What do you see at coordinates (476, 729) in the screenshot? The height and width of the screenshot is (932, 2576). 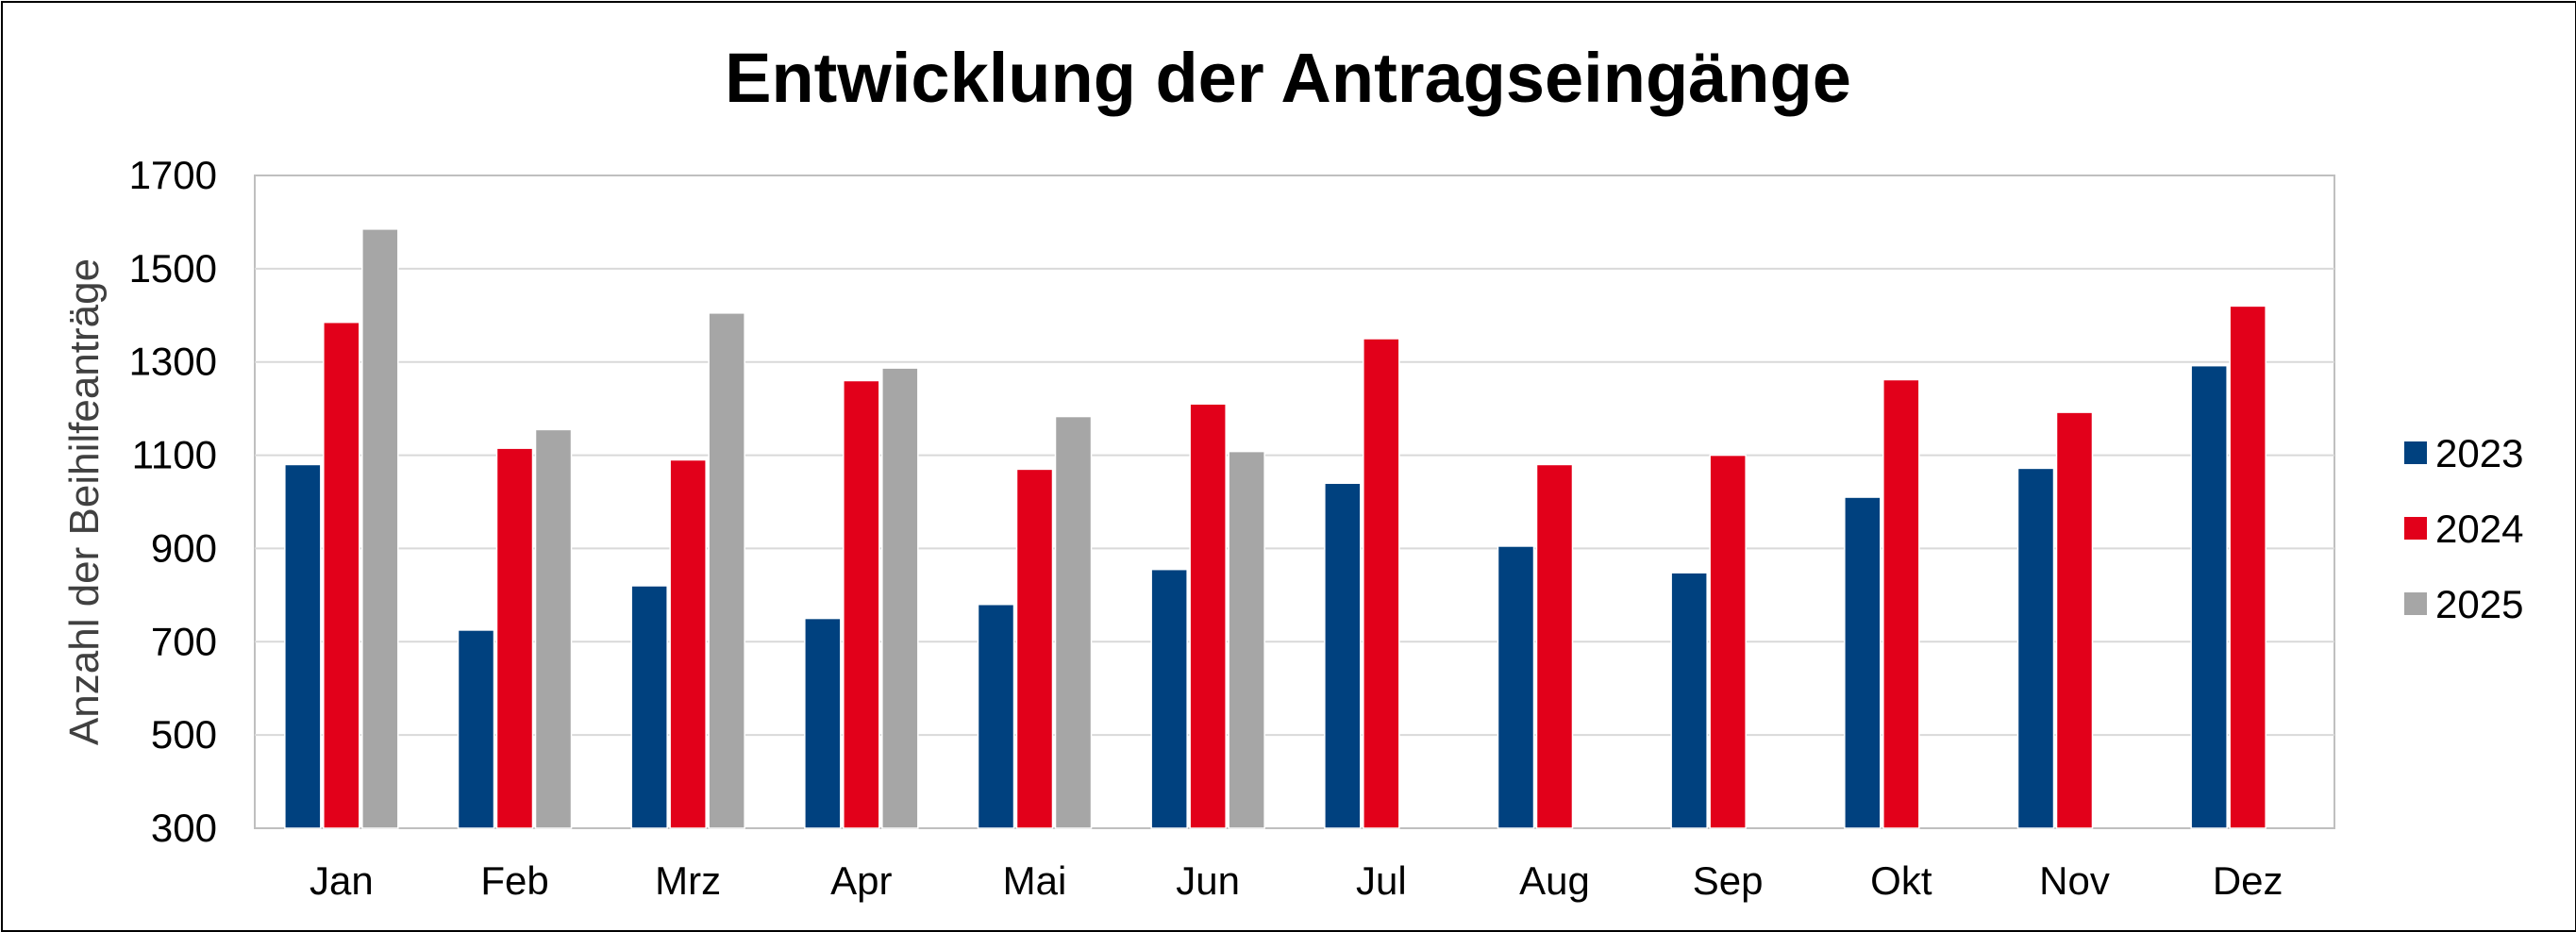 I see `bar-2023-feb` at bounding box center [476, 729].